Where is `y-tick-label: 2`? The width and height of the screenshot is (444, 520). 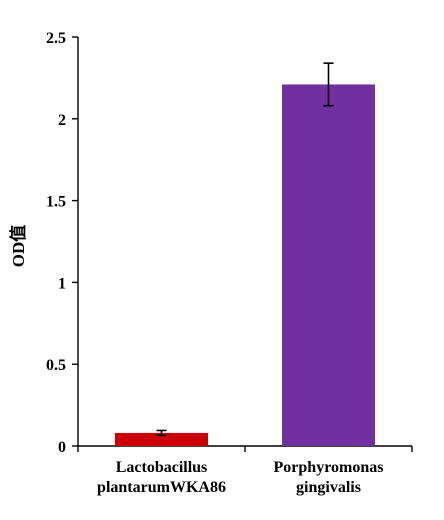
y-tick-label: 2 is located at coordinates (62, 120).